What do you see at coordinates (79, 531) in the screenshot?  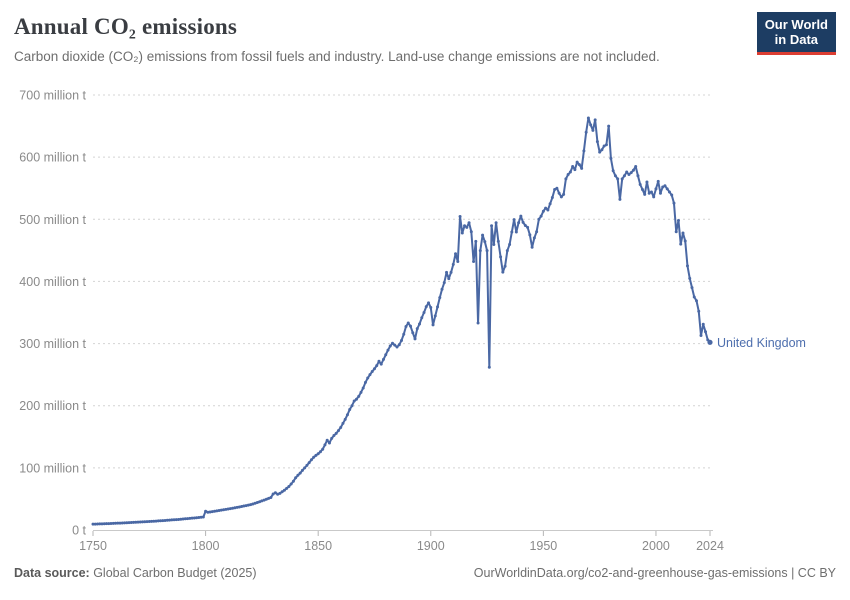 I see `y-tick-label: 0 t` at bounding box center [79, 531].